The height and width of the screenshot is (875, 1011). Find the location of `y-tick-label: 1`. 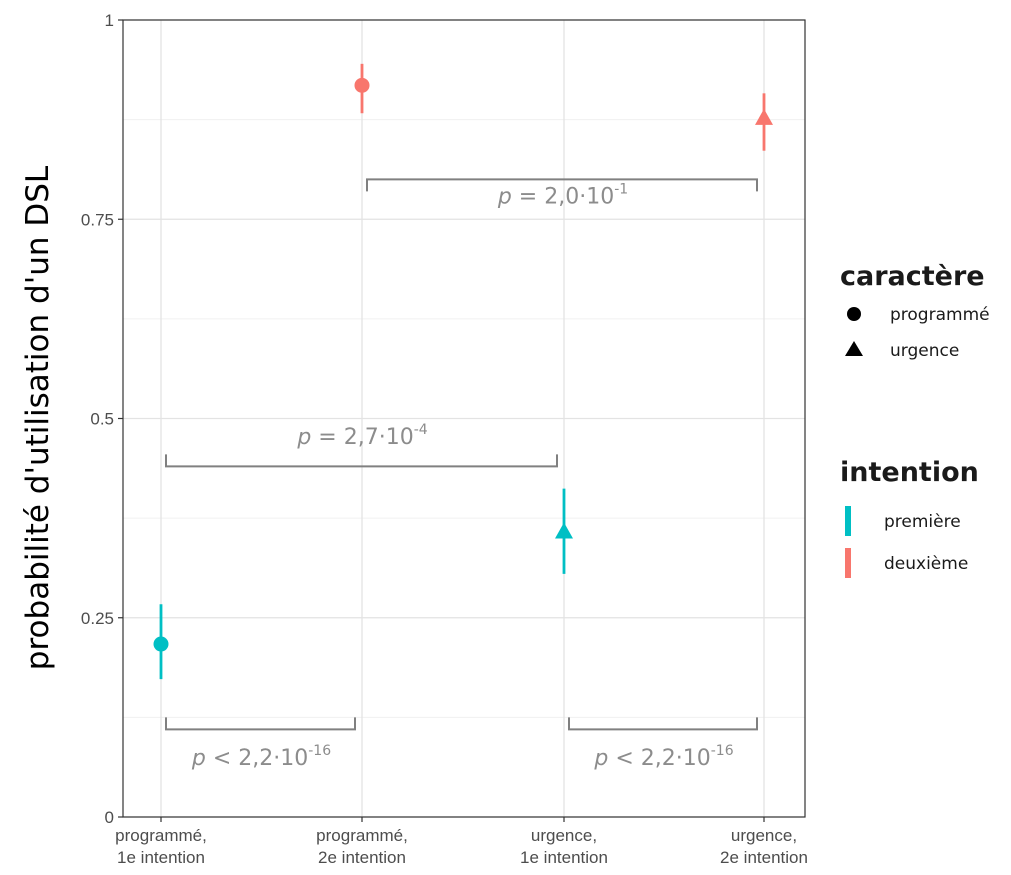

y-tick-label: 1 is located at coordinates (109, 20).